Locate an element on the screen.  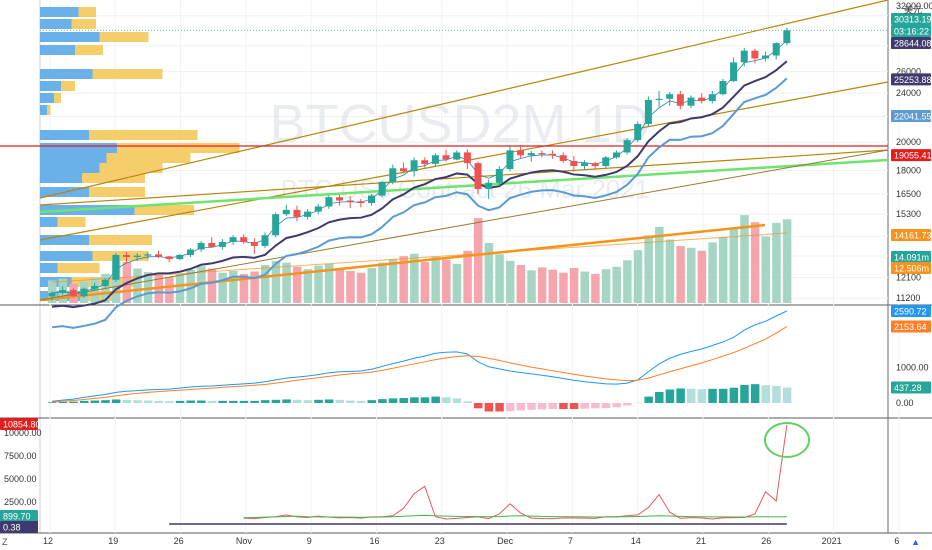
price-tag: 22041.55 is located at coordinates (913, 117).